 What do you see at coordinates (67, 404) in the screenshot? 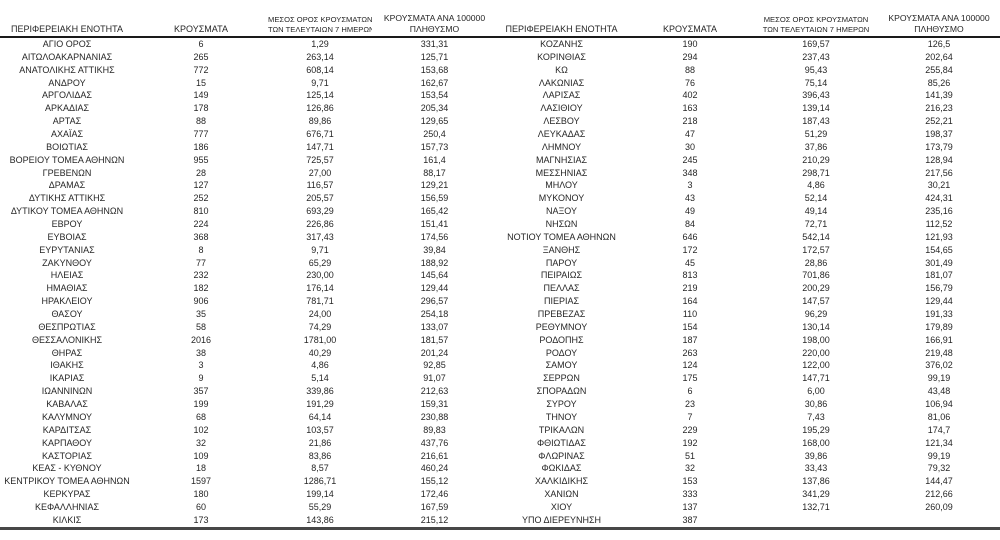
I see `region-cell: ΚΑΒΑΛΑΣ` at bounding box center [67, 404].